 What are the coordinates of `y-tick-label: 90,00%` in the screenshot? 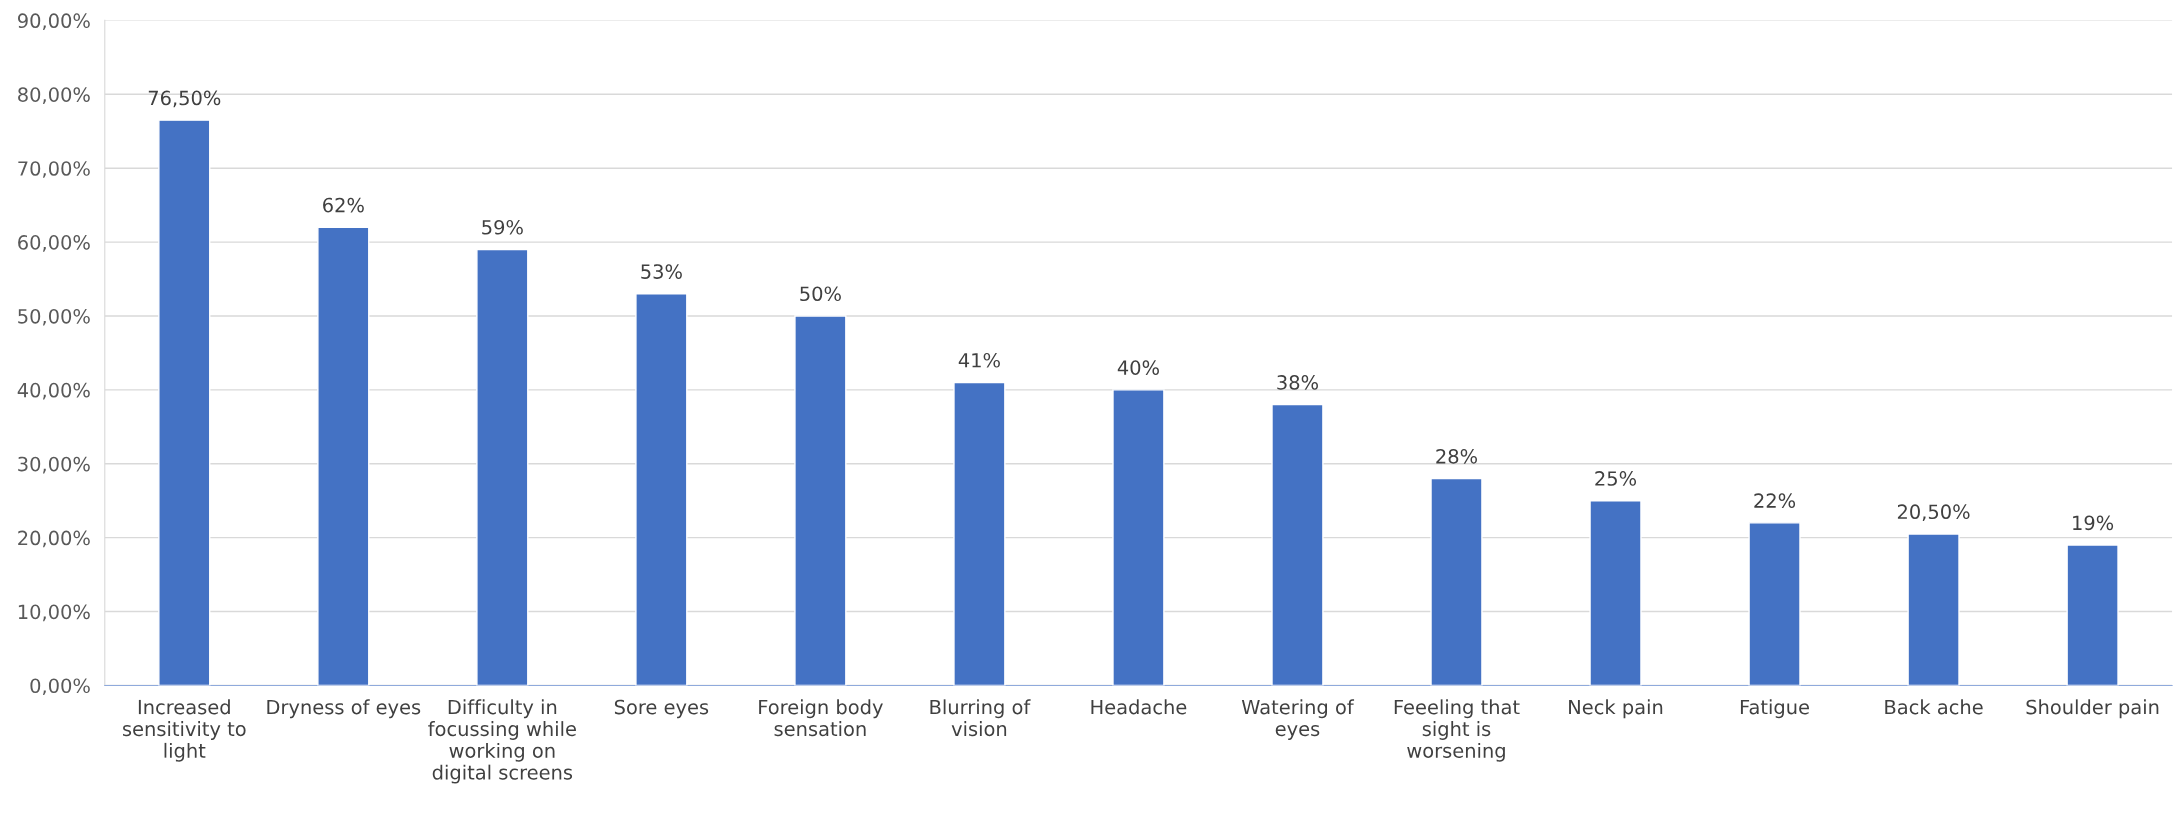 It's located at (53, 22).